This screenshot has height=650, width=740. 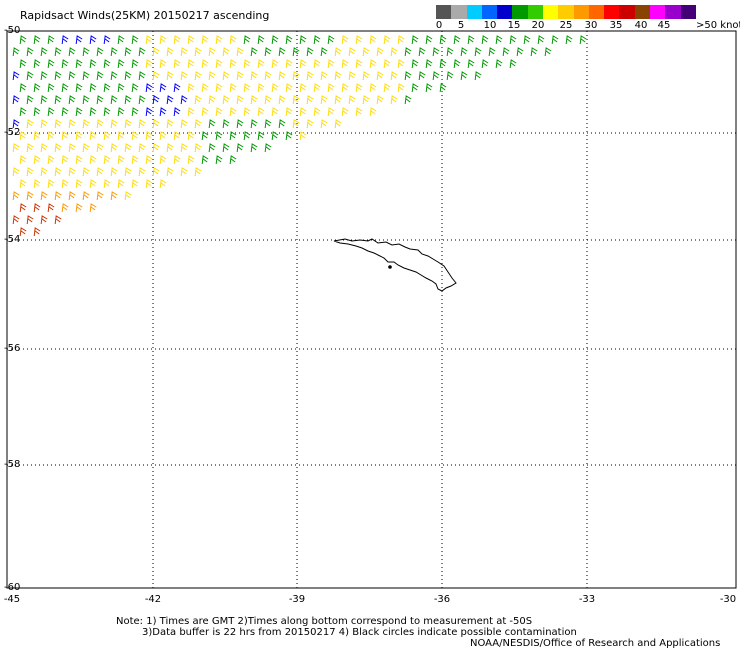 What do you see at coordinates (591, 25) in the screenshot?
I see `color-scale-label: 30` at bounding box center [591, 25].